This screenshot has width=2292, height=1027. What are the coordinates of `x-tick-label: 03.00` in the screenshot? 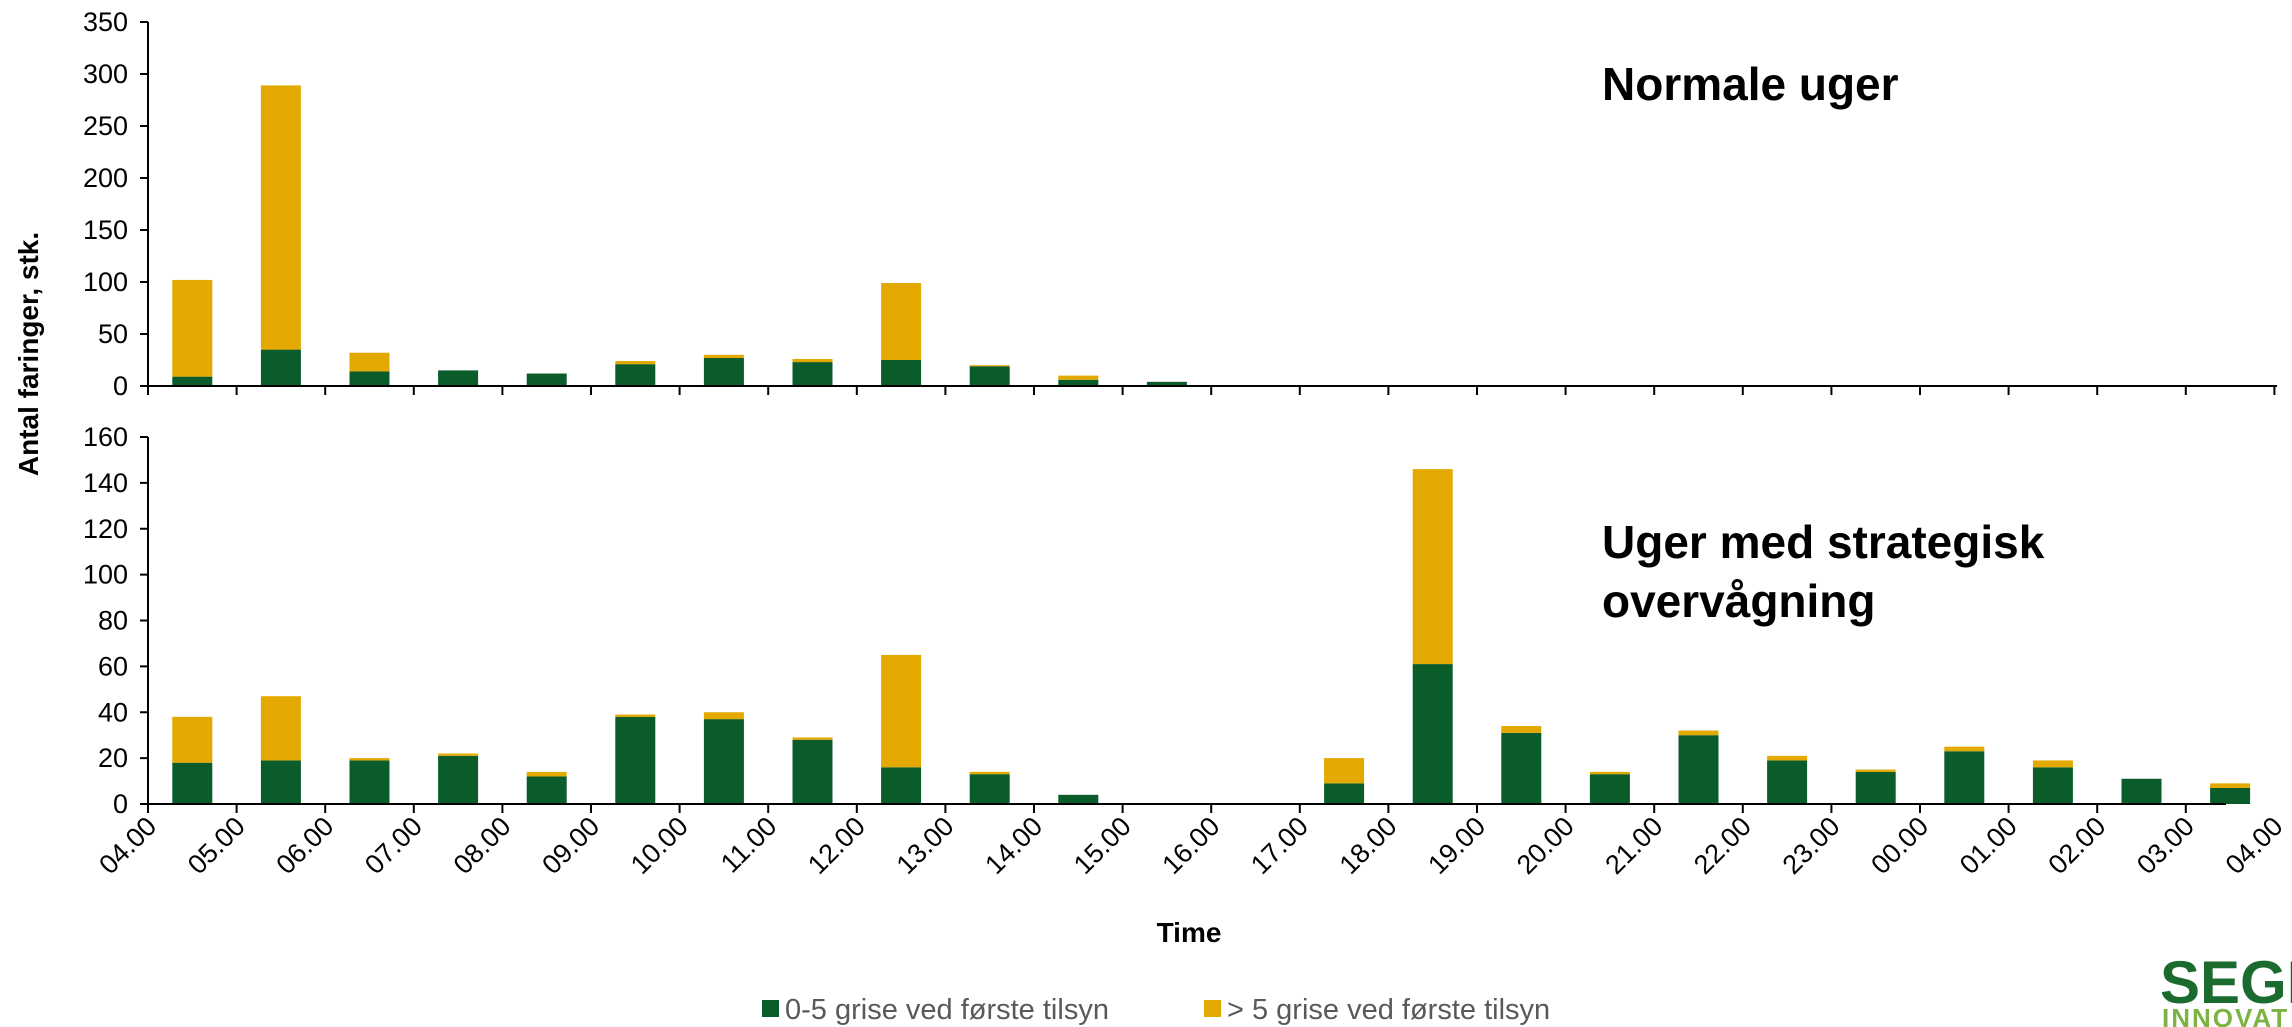 It's located at (2165, 845).